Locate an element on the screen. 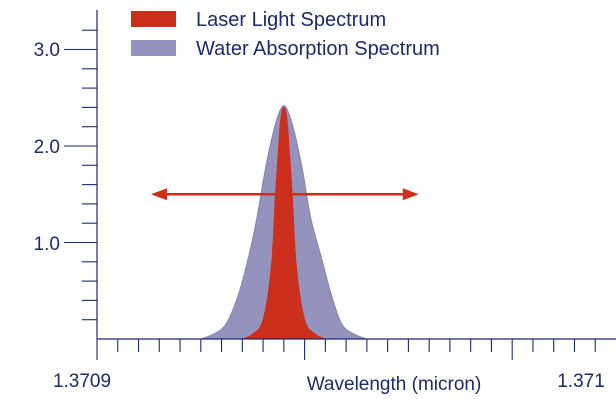 Image resolution: width=616 pixels, height=399 pixels. x-ticks is located at coordinates (346, 349).